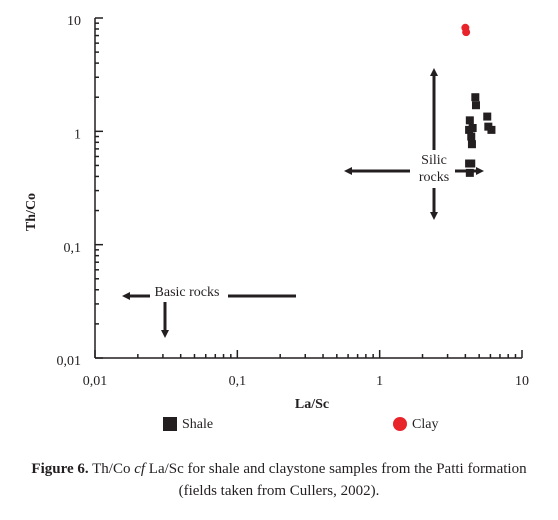 This screenshot has width=558, height=520. What do you see at coordinates (312, 404) in the screenshot?
I see `x-axis-label: La/Sc` at bounding box center [312, 404].